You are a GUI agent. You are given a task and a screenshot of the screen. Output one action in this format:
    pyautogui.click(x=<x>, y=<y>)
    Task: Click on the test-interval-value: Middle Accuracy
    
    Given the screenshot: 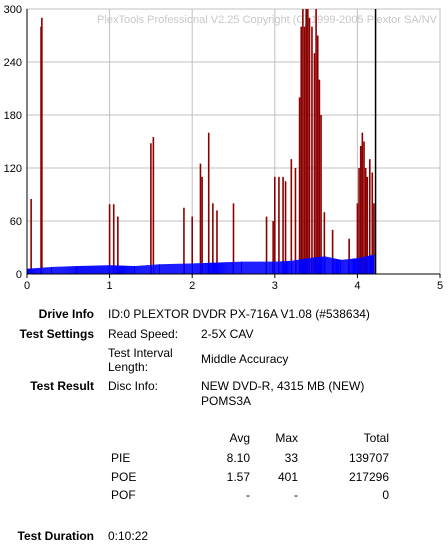 What is the action you would take?
    pyautogui.click(x=245, y=359)
    